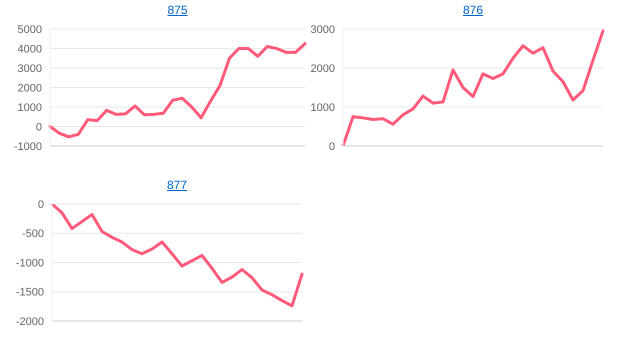  What do you see at coordinates (33, 234) in the screenshot?
I see `y-tick-label: -500` at bounding box center [33, 234].